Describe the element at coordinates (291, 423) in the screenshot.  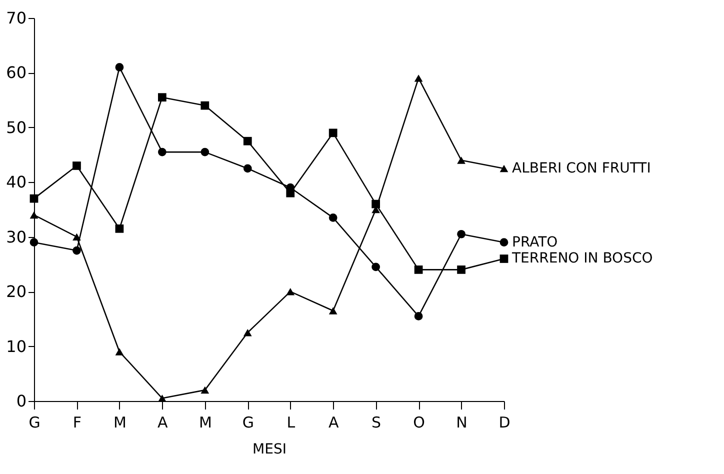
I see `x-tick-label: L` at that location.